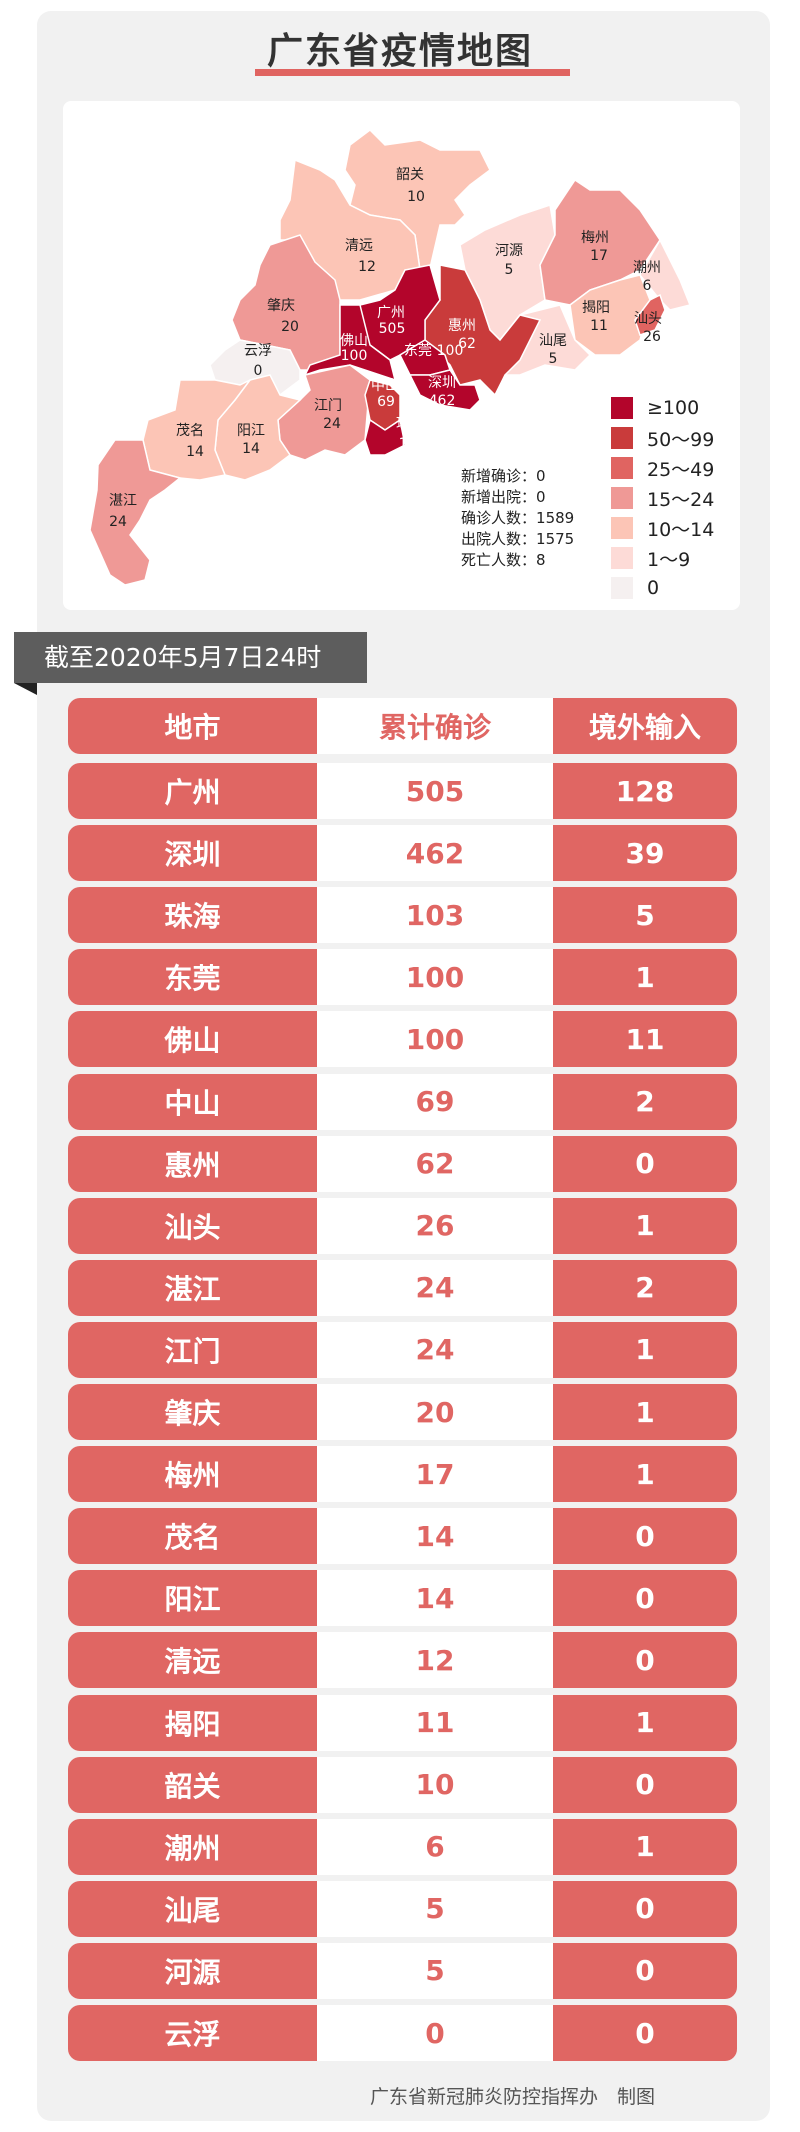 Image resolution: width=800 pixels, height=2132 pixels. I want to click on stat-label: 新增出院, so click(491, 497).